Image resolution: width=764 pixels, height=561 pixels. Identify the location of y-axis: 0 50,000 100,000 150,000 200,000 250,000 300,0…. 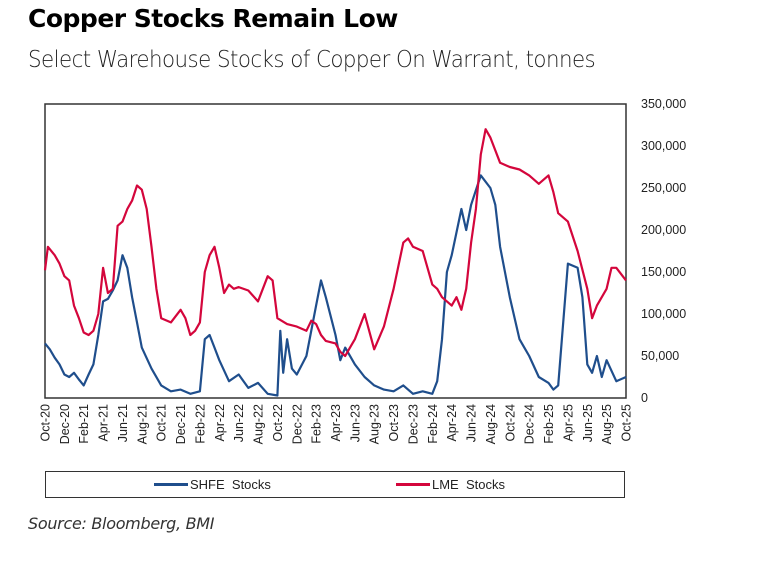
(663, 251).